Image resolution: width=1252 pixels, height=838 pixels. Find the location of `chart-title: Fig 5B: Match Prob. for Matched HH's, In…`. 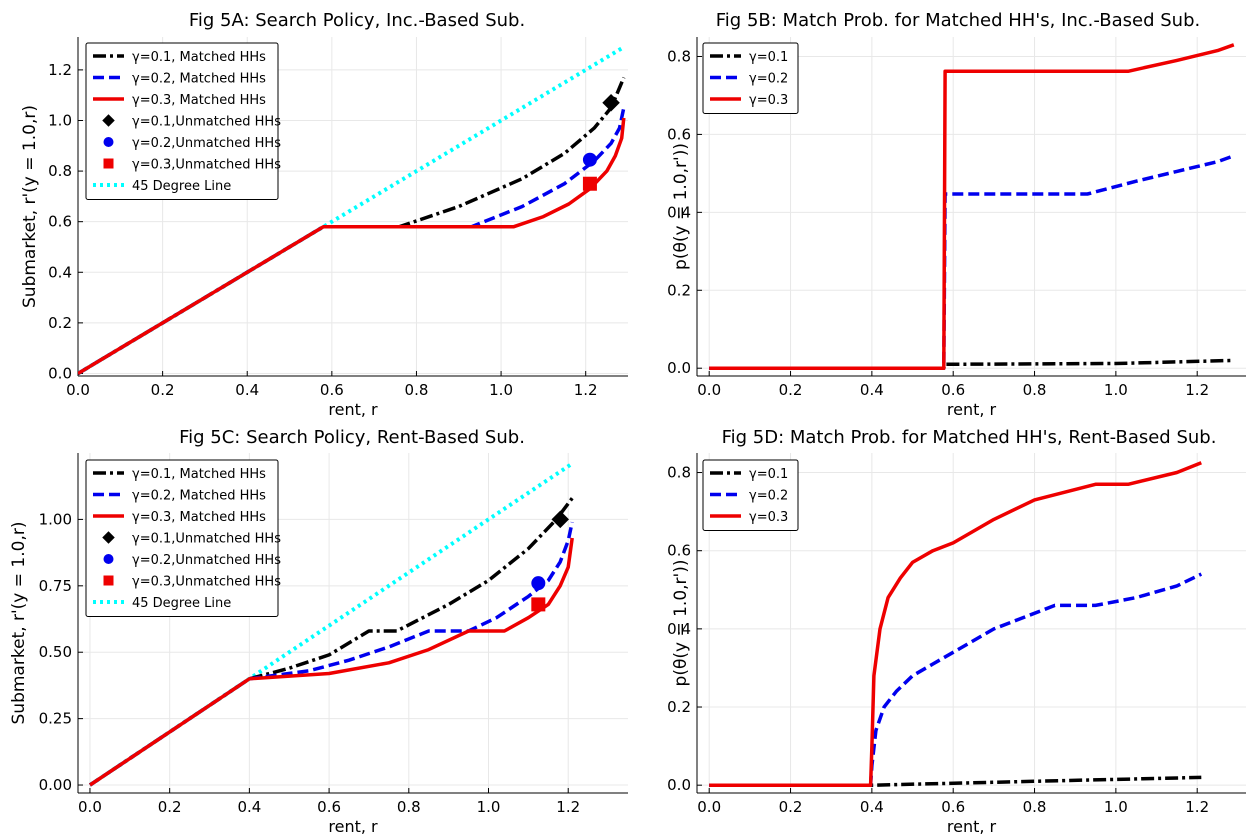

chart-title: Fig 5B: Match Prob. for Matched HH's, In… is located at coordinates (958, 20).